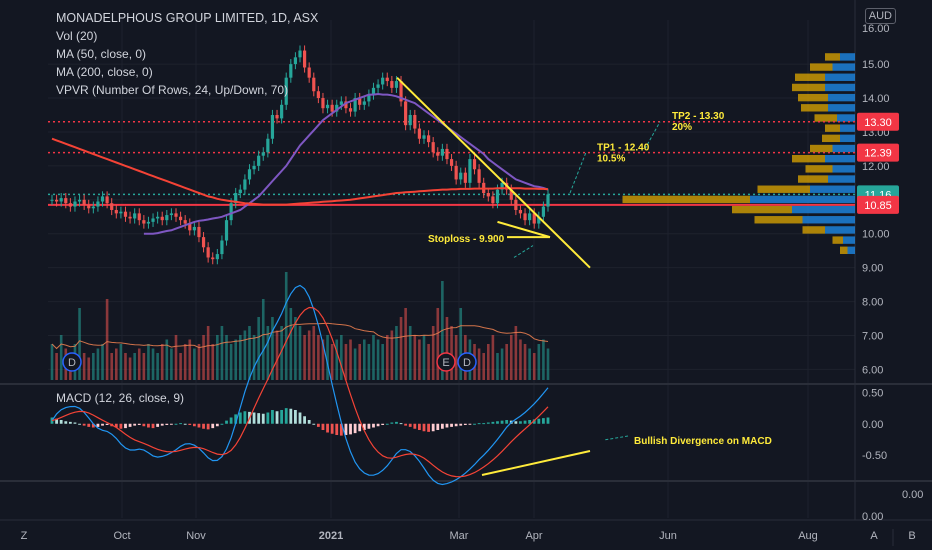  Describe the element at coordinates (77, 36) in the screenshot. I see `indicator-vol: Vol (20)` at that location.